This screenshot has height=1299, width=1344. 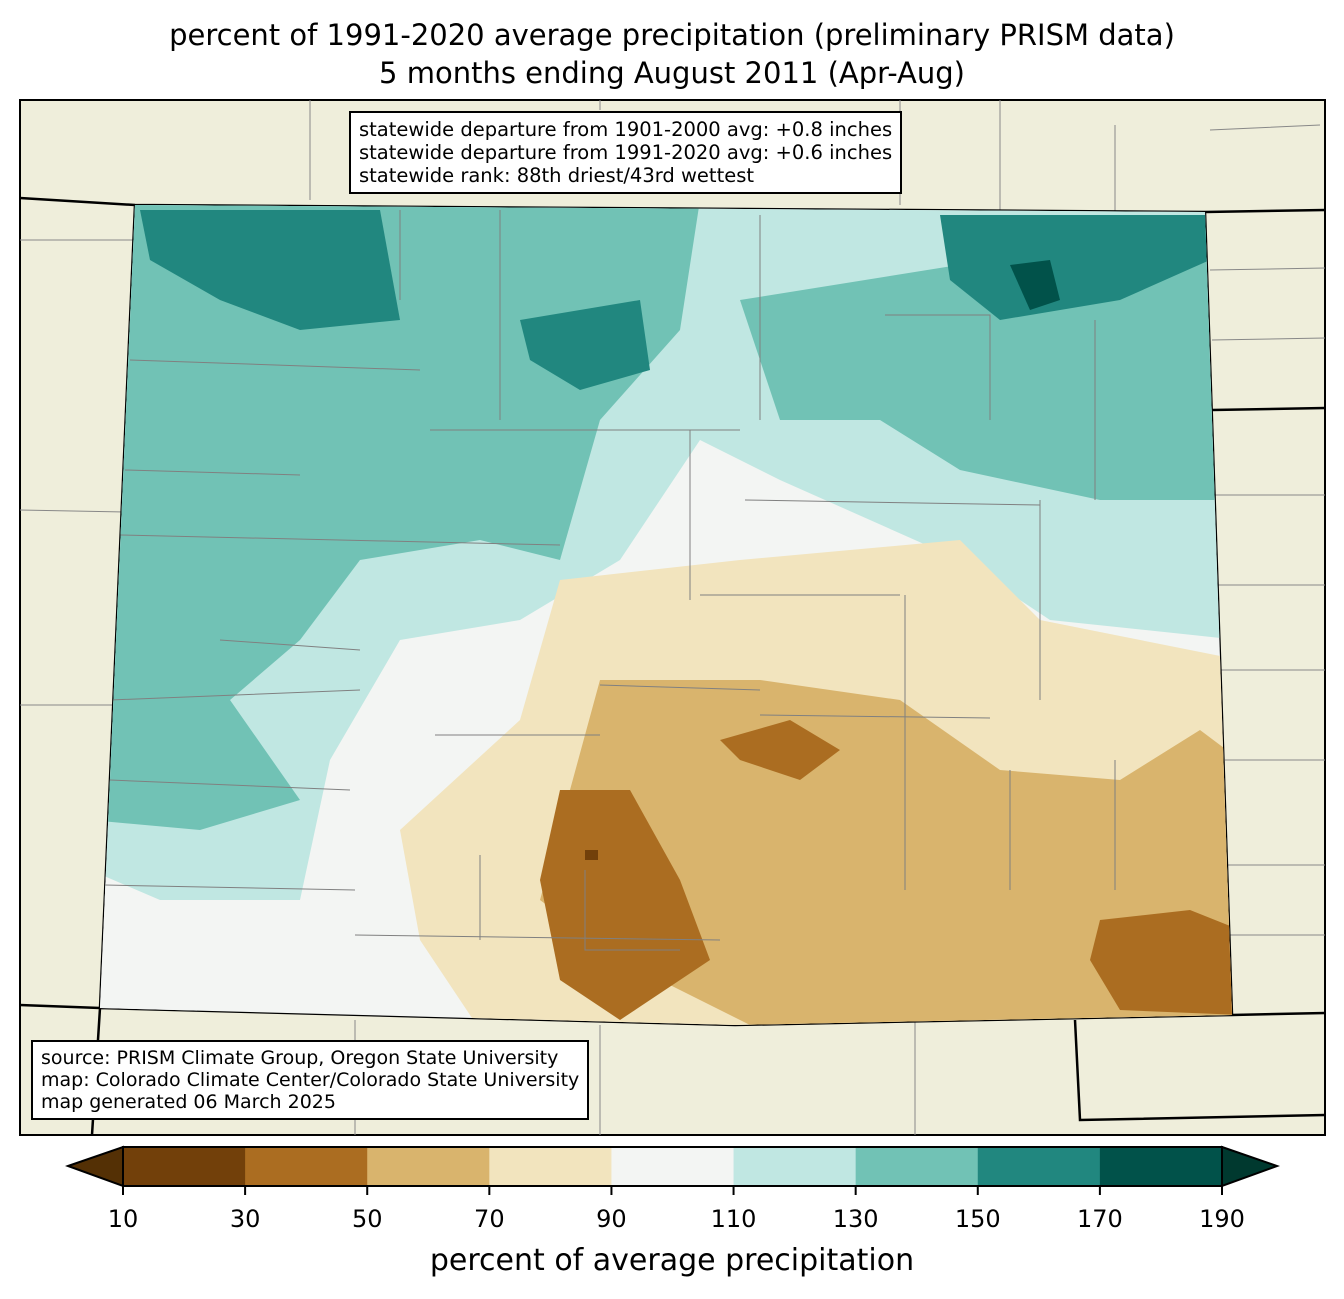 I want to click on colorbar-tick-label: 70, so click(x=489, y=1219).